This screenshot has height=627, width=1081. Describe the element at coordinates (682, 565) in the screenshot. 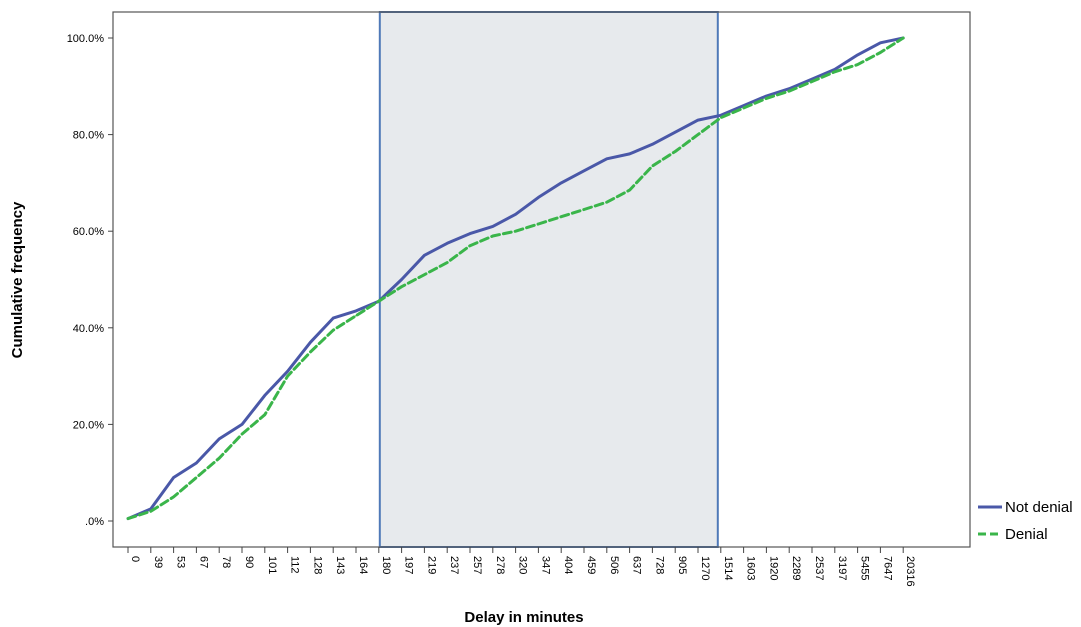

I see `x-tick-label: 905` at that location.